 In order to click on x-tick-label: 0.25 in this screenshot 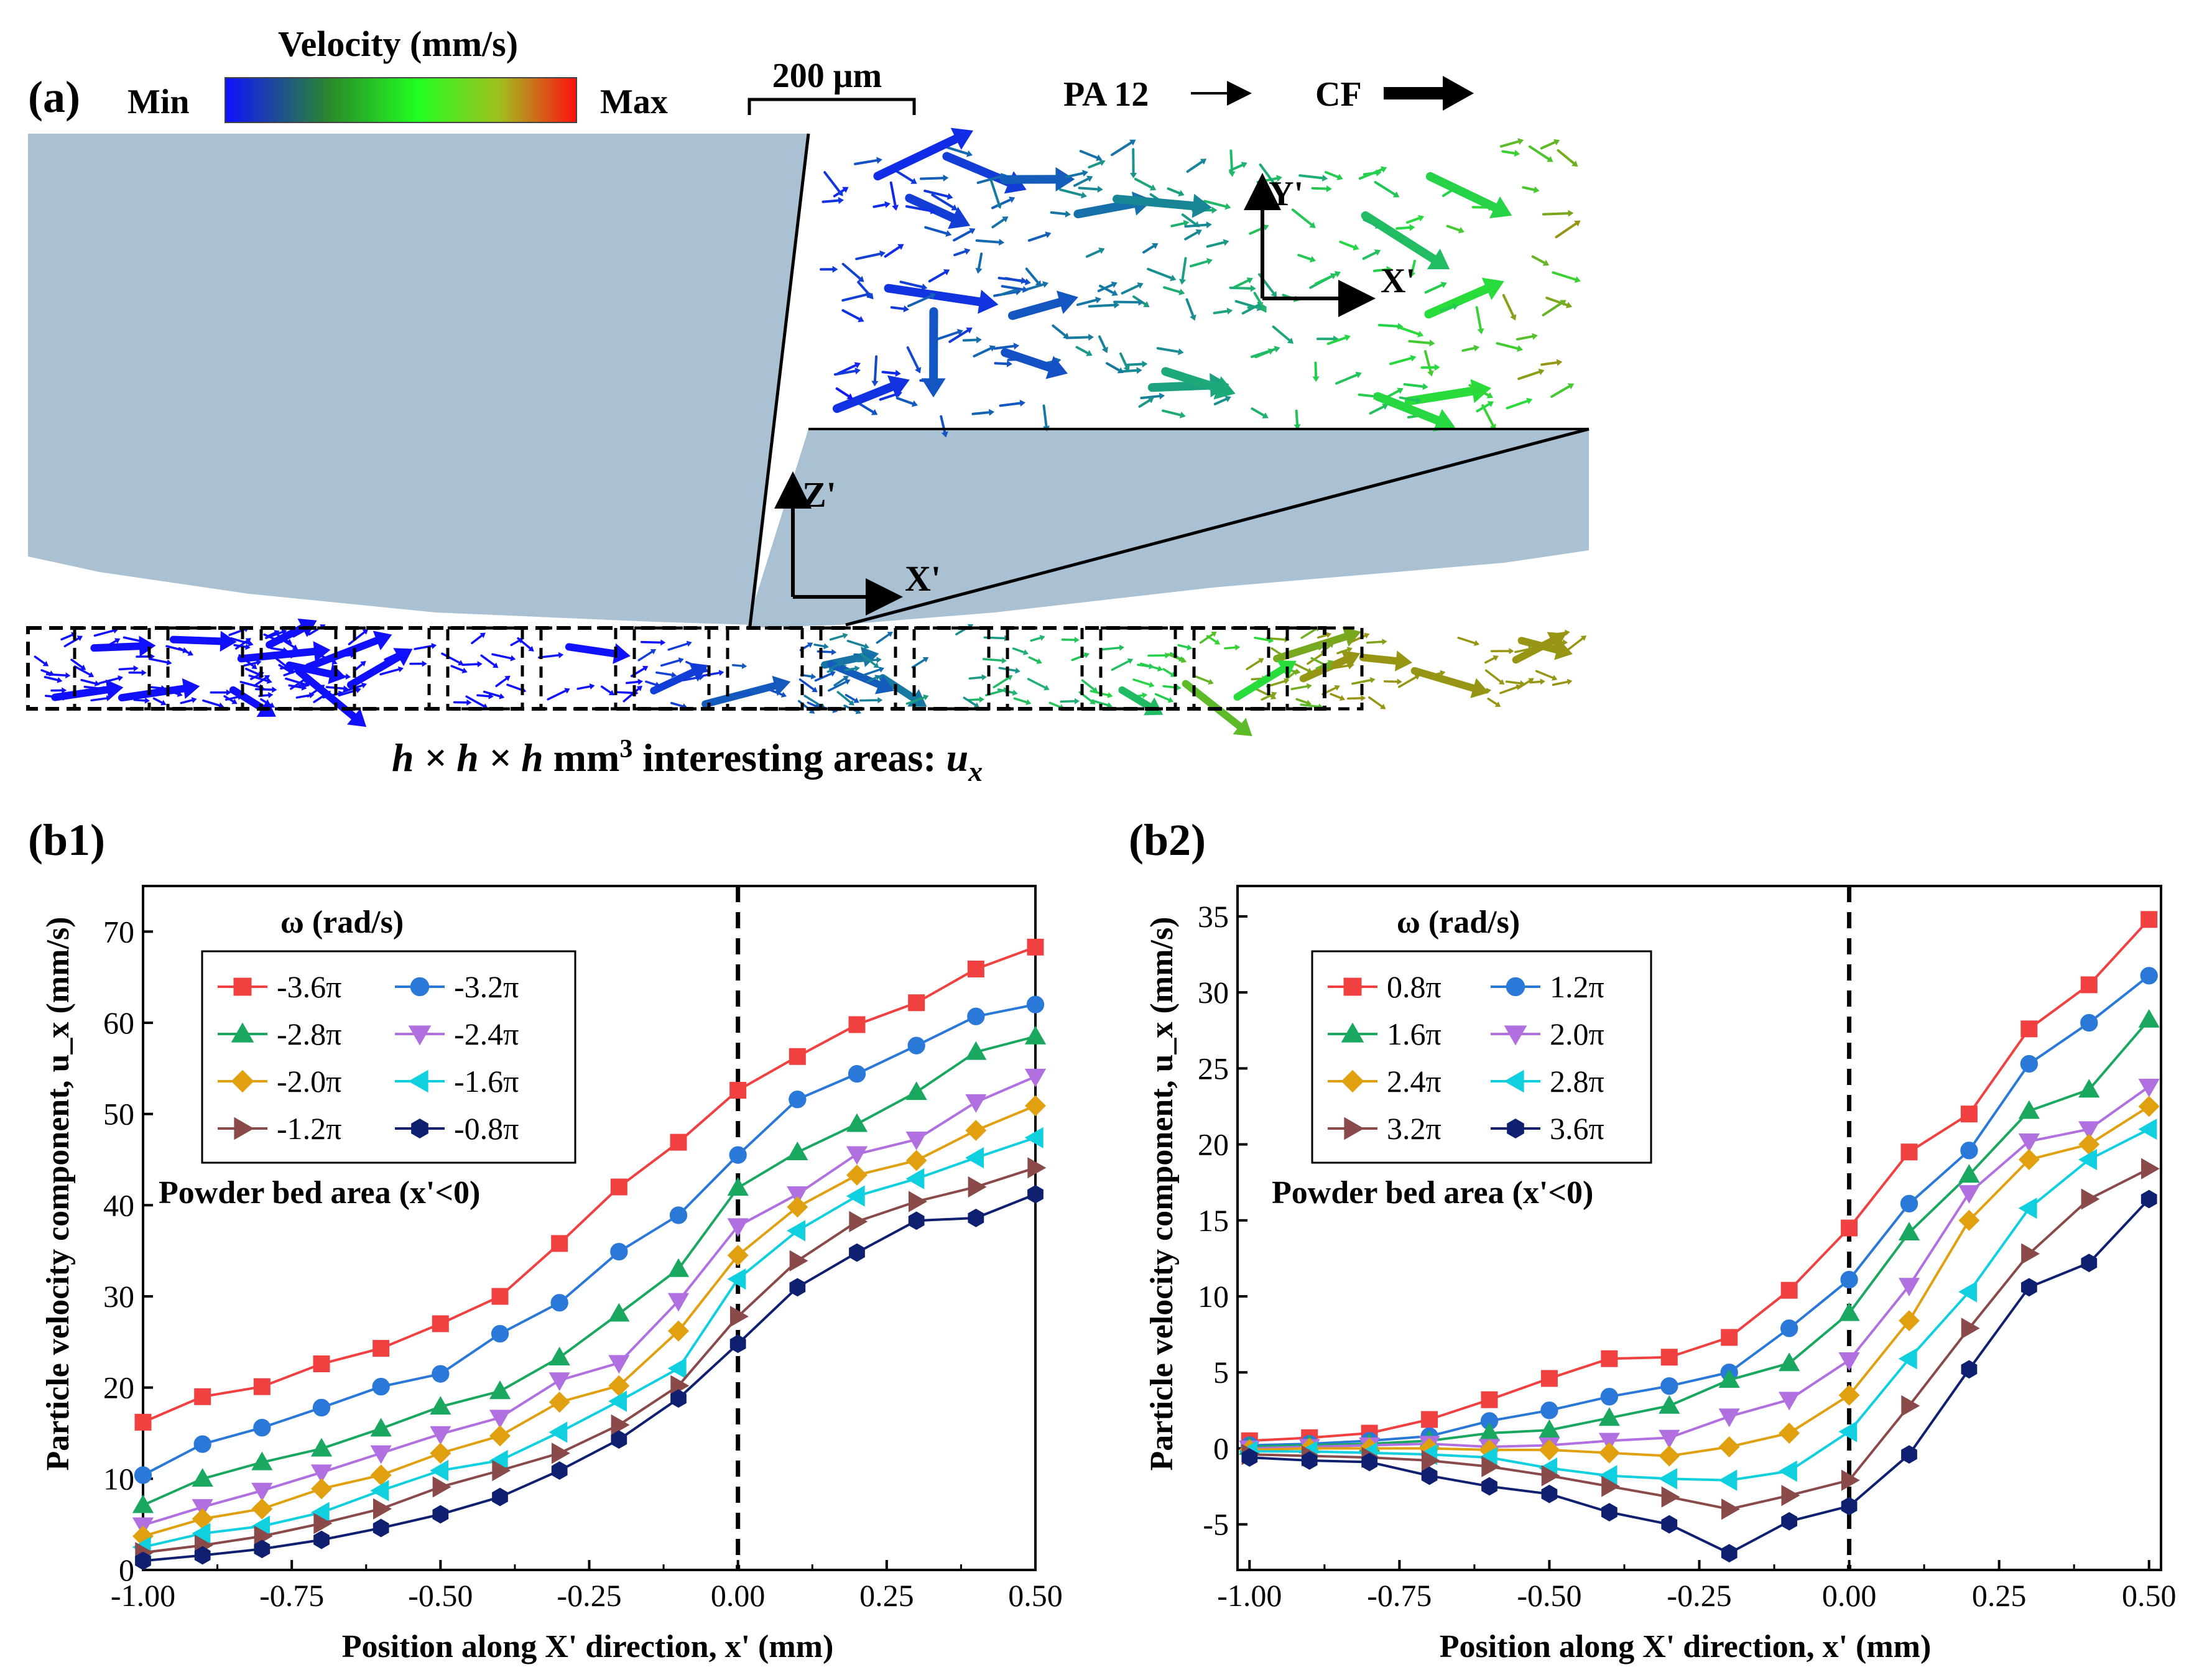, I will do `click(886, 1595)`.